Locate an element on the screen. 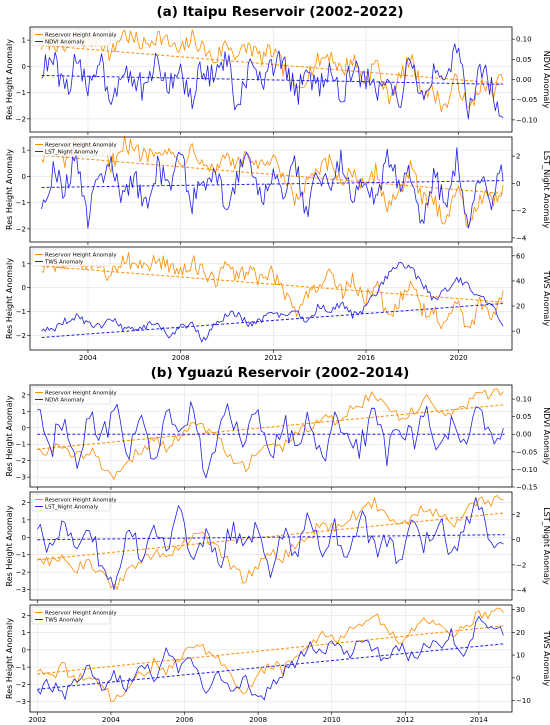  x-tick-label: 2016 is located at coordinates (366, 358).